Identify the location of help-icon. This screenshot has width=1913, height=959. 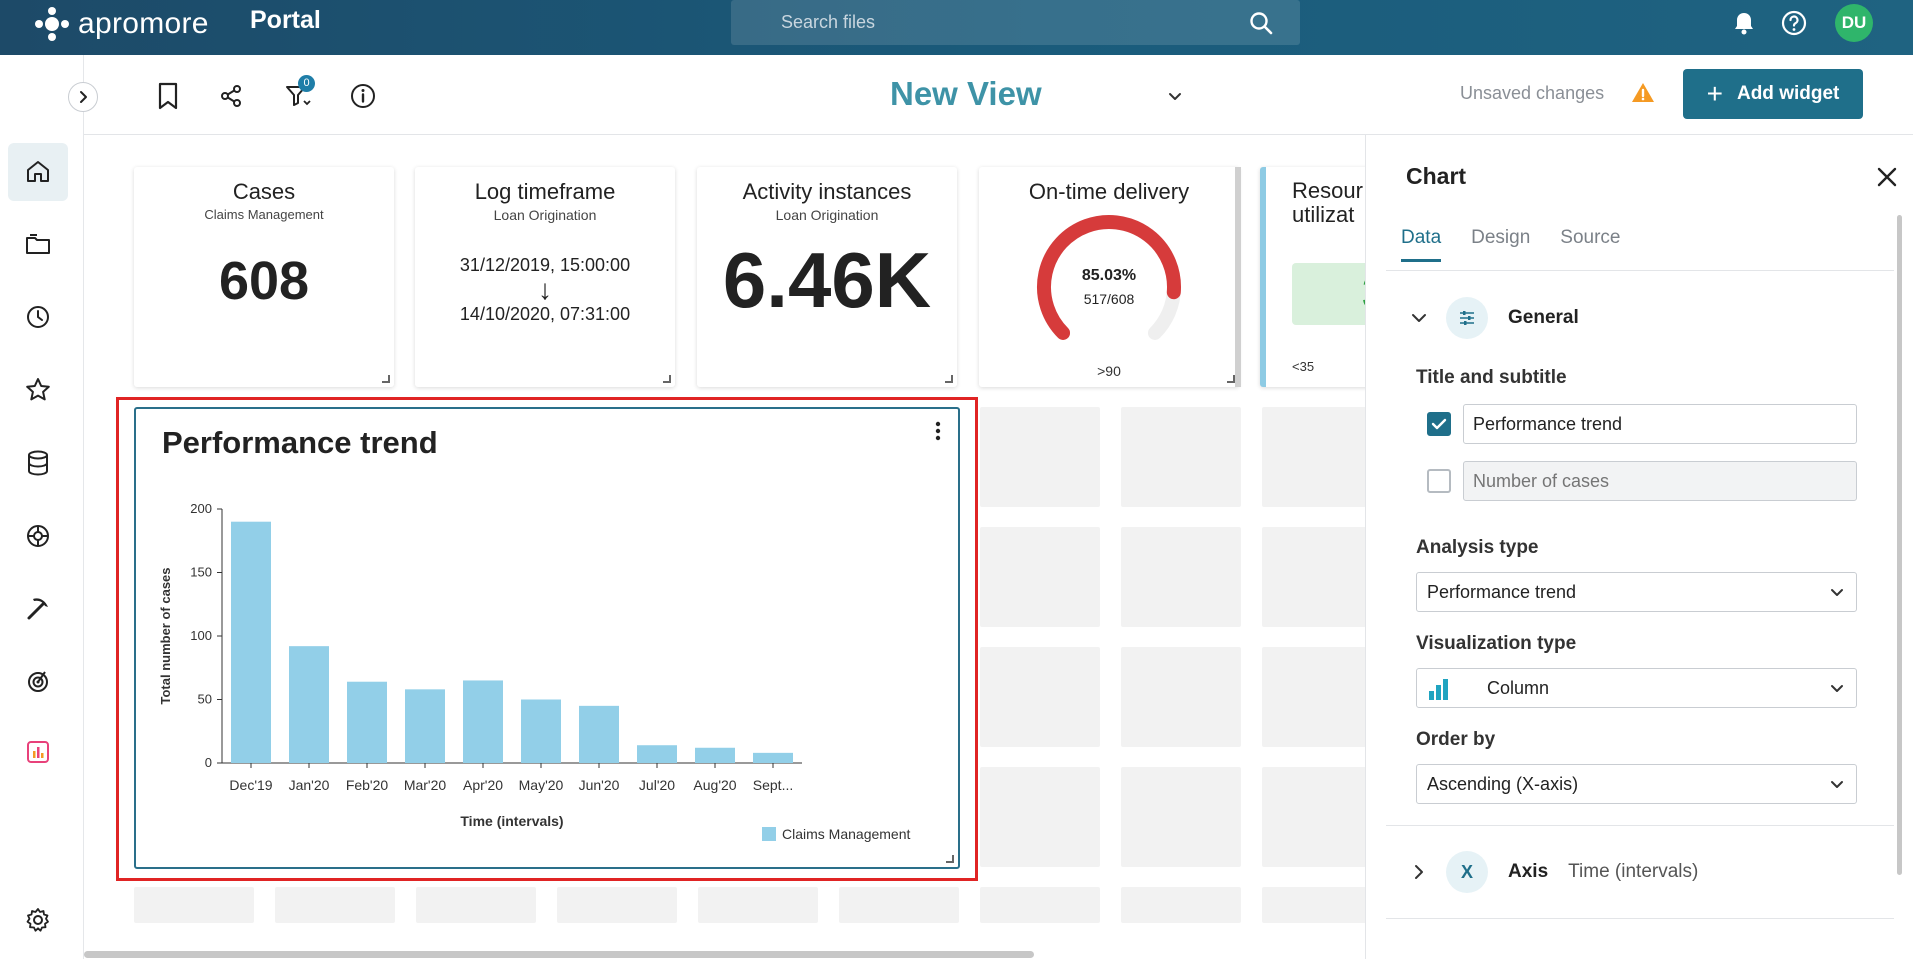
(1794, 23).